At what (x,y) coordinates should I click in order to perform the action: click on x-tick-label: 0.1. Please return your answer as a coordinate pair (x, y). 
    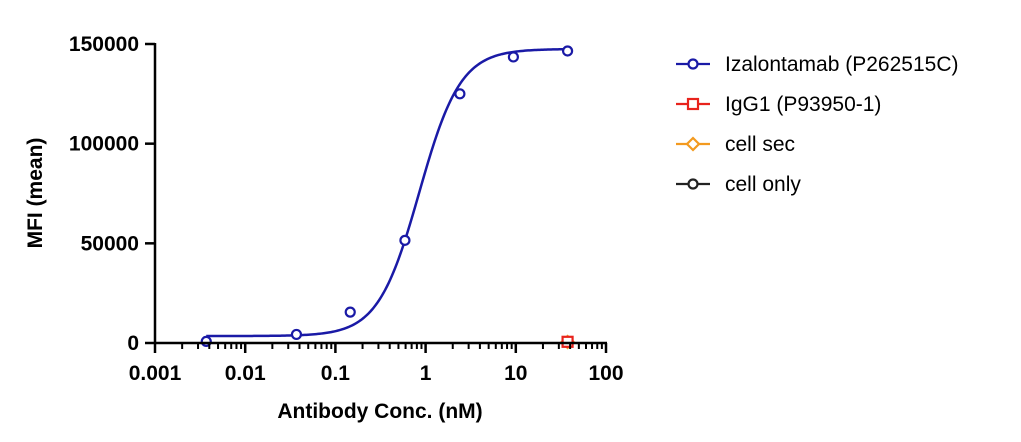
    Looking at the image, I should click on (336, 373).